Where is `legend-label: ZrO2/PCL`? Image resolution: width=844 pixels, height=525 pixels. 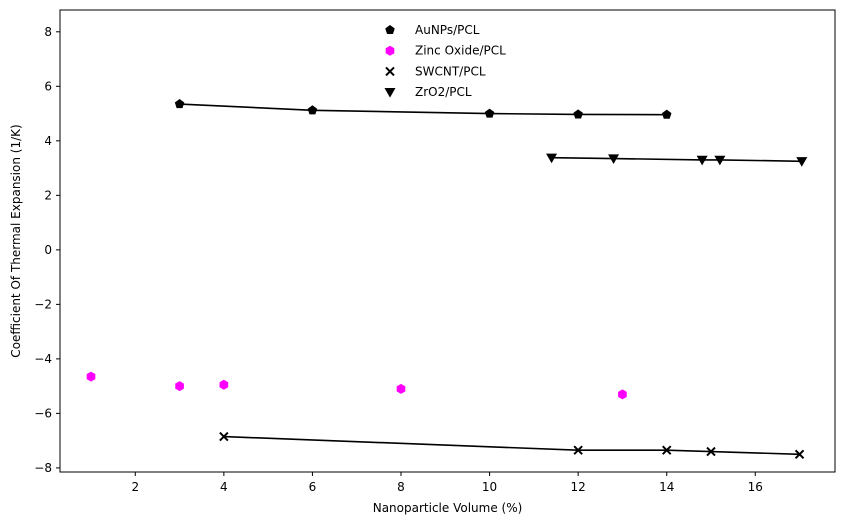
legend-label: ZrO2/PCL is located at coordinates (443, 92).